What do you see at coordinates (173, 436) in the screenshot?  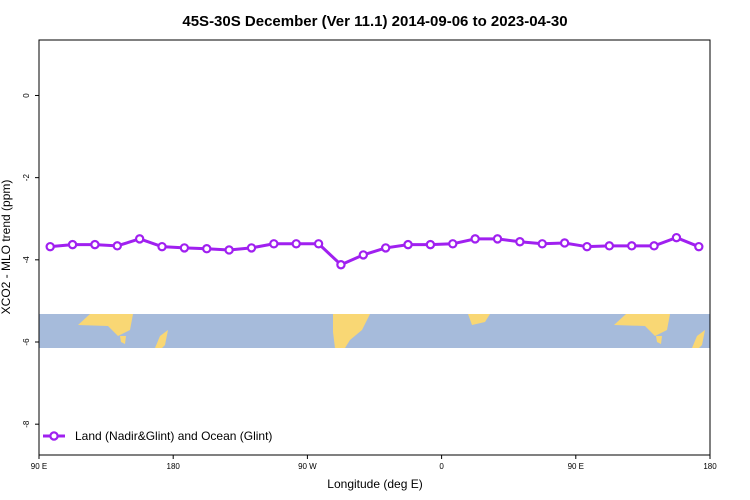 I see `legend-label: Land (Nadir&Glint) and Ocean (Glint)` at bounding box center [173, 436].